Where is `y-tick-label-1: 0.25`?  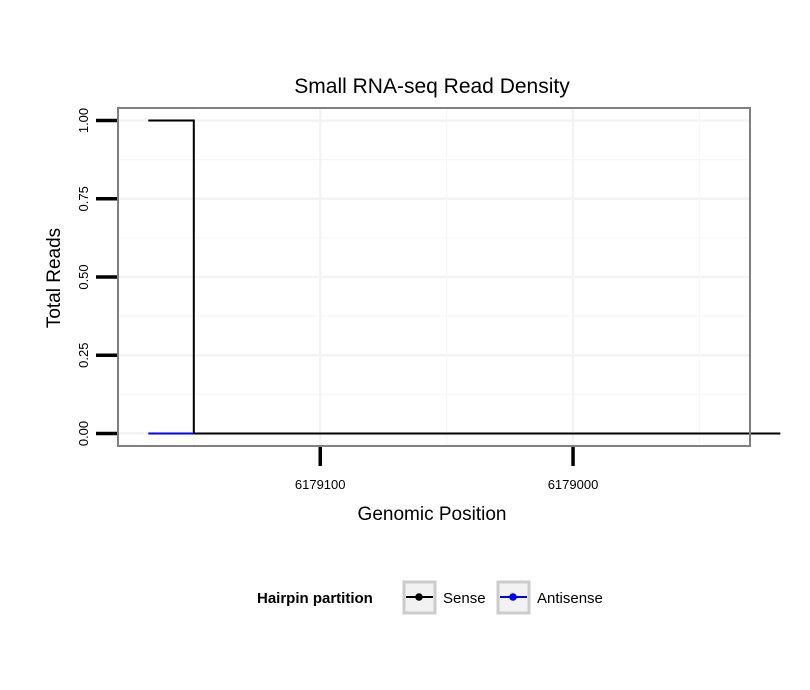 y-tick-label-1: 0.25 is located at coordinates (83, 355).